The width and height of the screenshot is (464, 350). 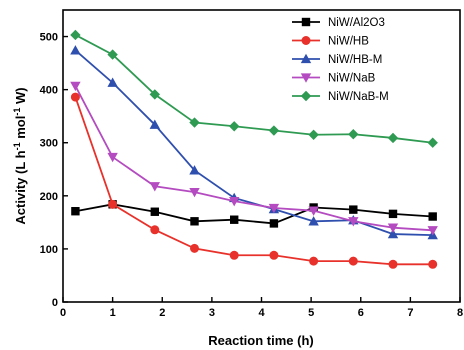 I want to click on y-axis: 0 100 200 300 400 500, so click(x=54, y=170).